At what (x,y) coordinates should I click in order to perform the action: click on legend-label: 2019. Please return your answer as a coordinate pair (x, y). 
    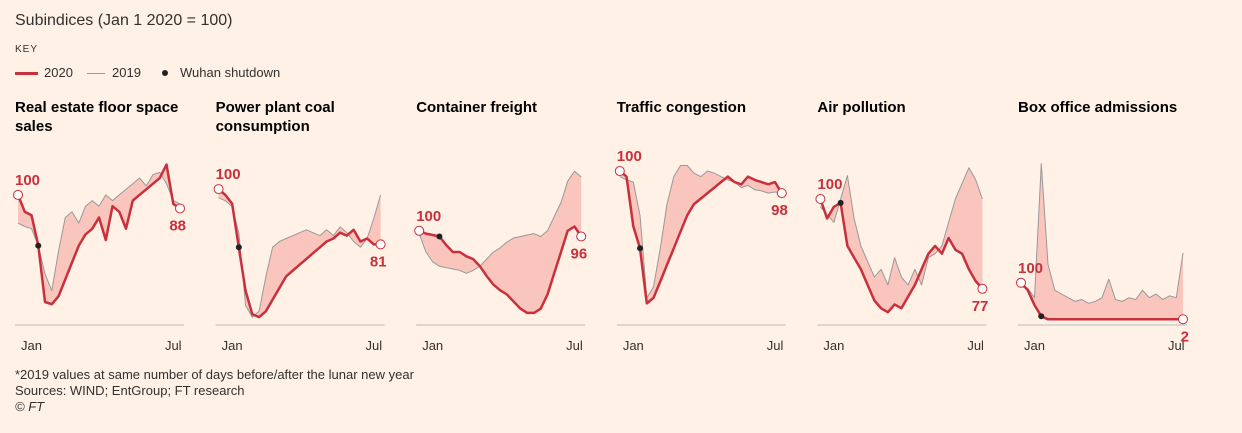
    Looking at the image, I should click on (126, 72).